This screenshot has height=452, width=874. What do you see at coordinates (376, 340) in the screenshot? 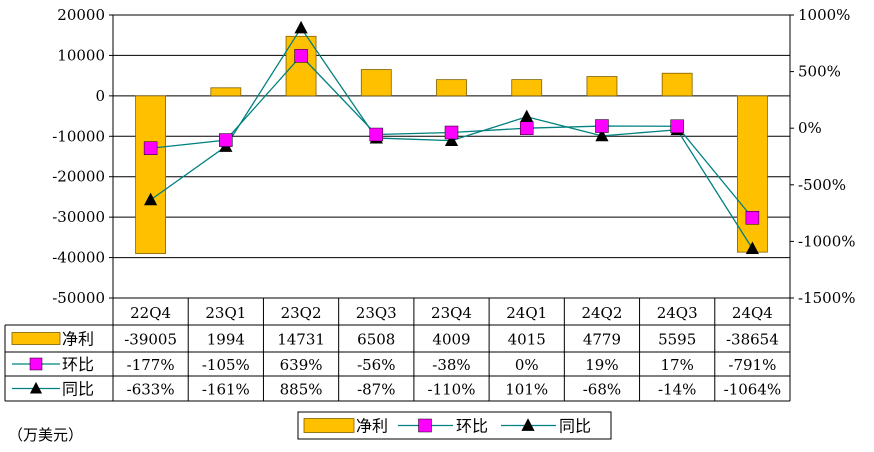
I see `data-label: 6508` at bounding box center [376, 340].